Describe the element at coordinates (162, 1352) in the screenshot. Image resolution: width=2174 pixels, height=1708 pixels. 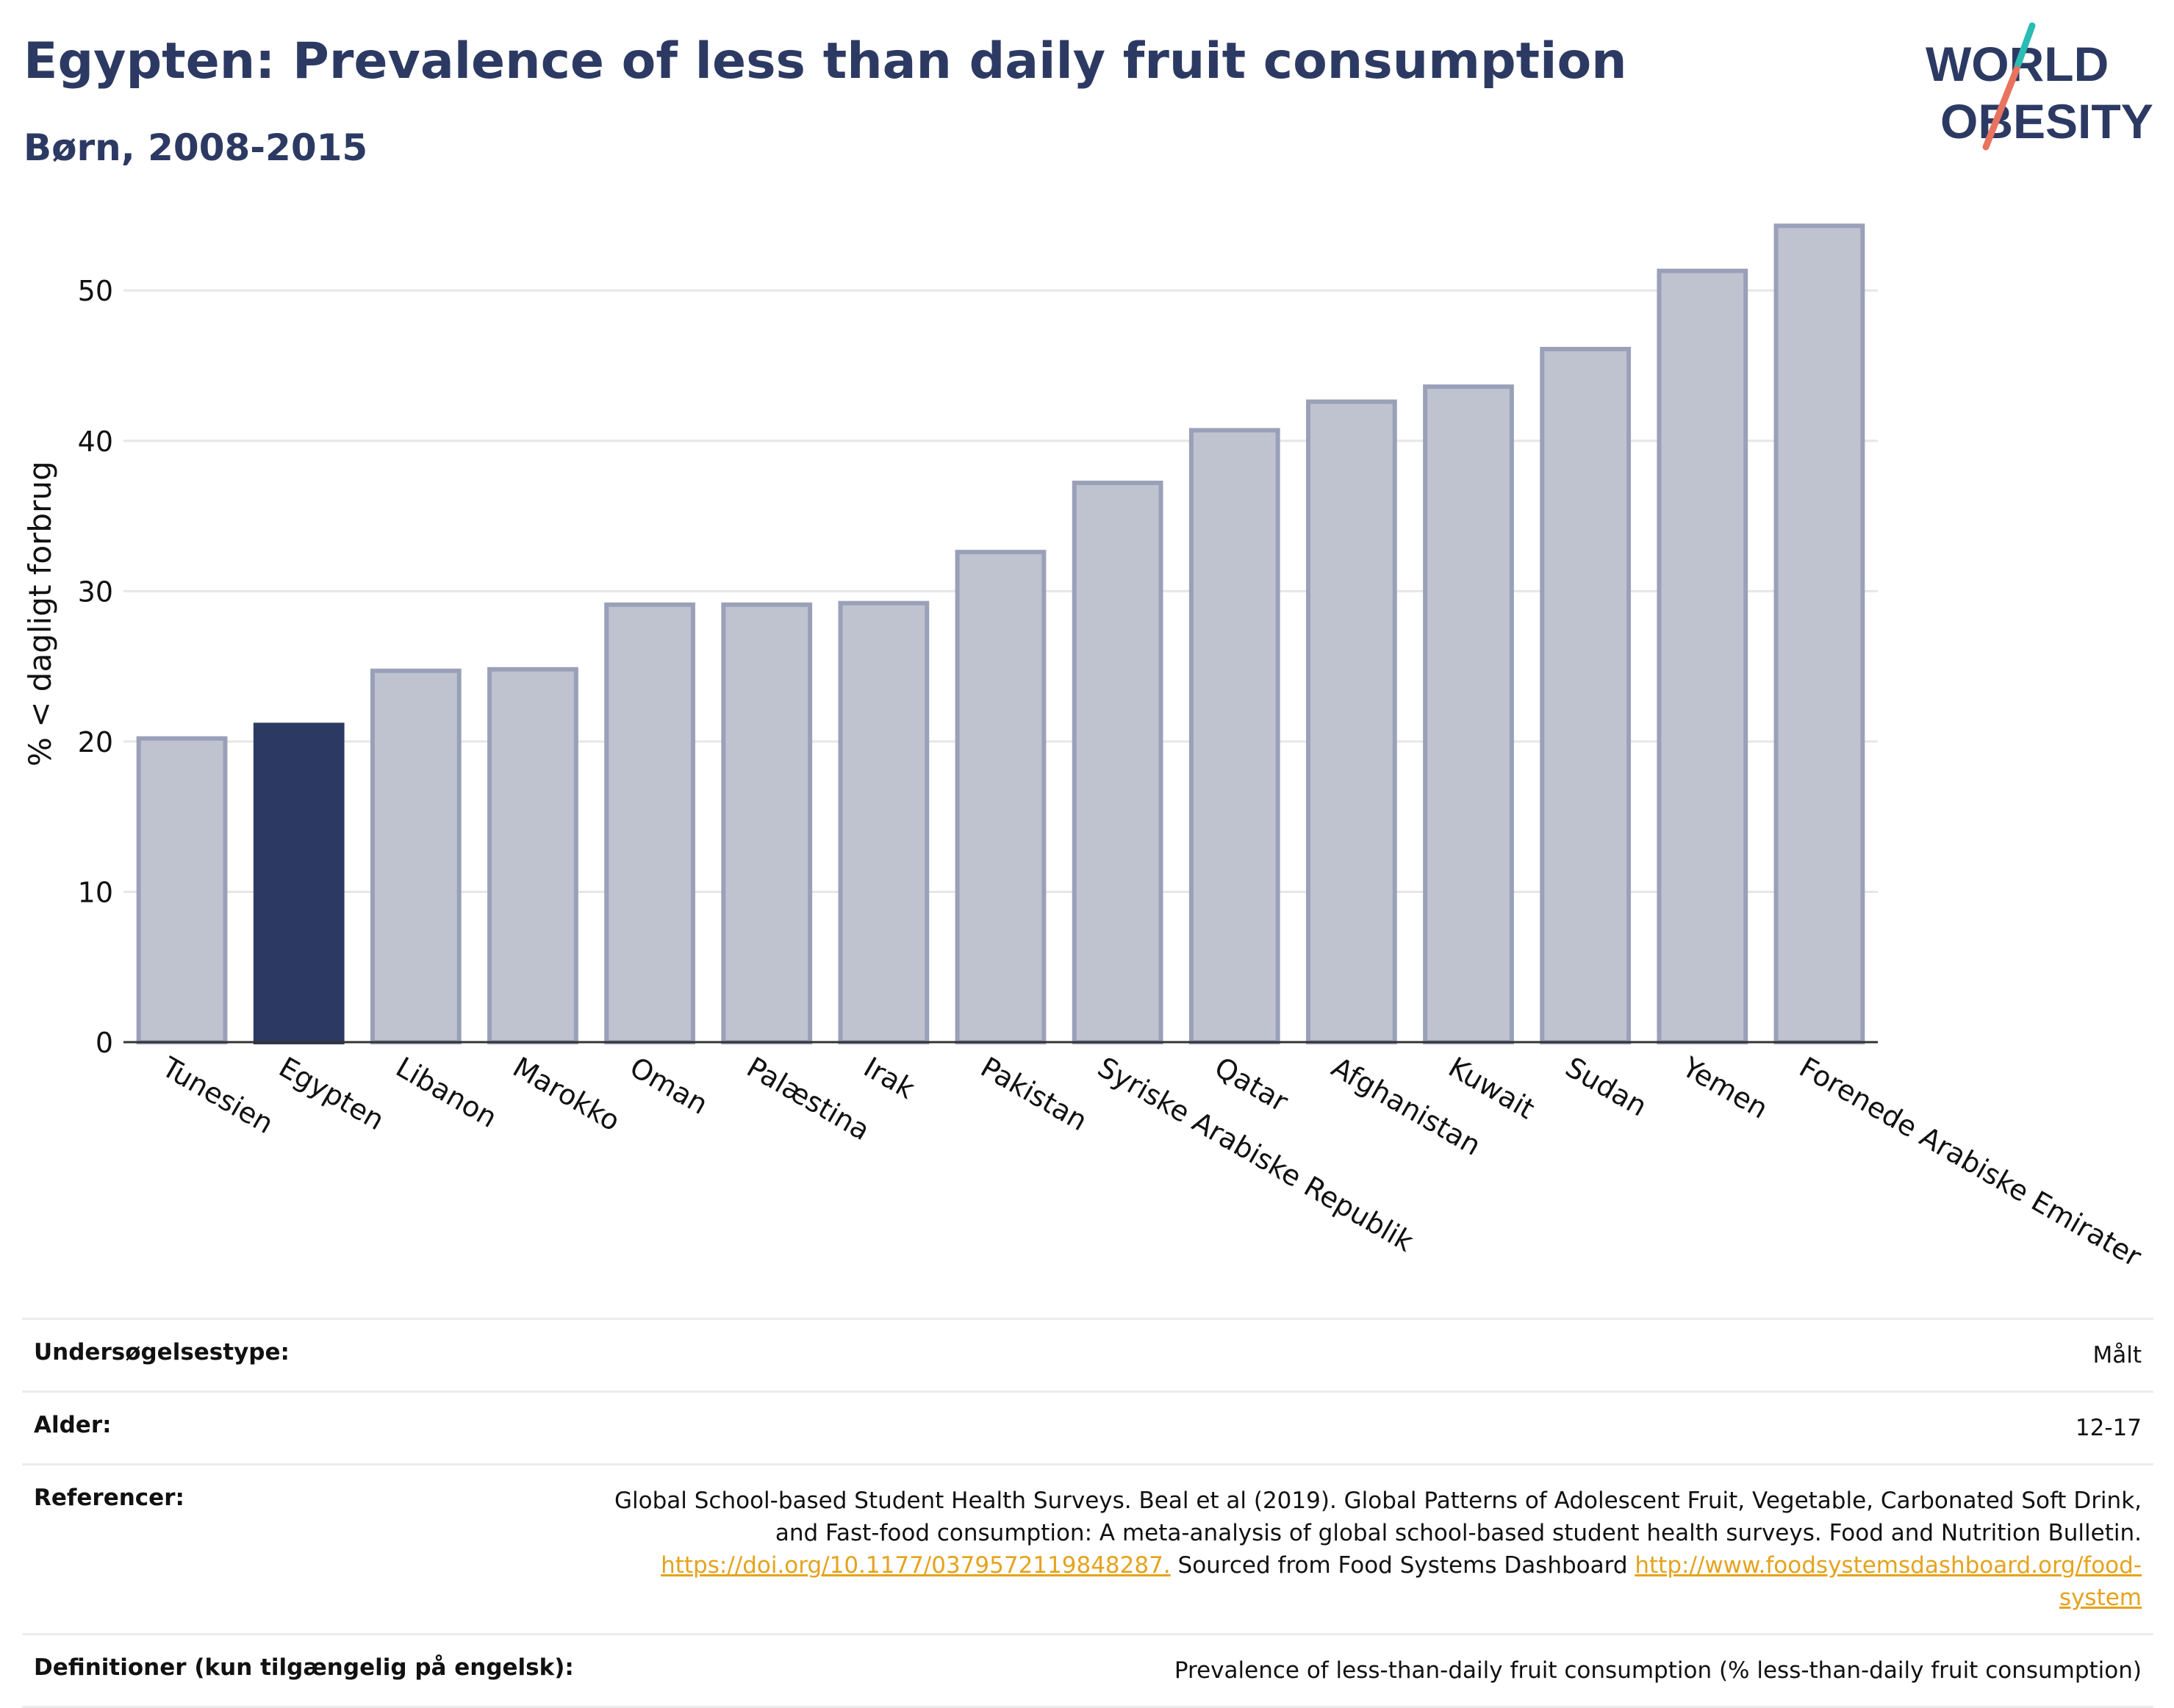
I see `meta-label: Undersøgelsestype:` at that location.